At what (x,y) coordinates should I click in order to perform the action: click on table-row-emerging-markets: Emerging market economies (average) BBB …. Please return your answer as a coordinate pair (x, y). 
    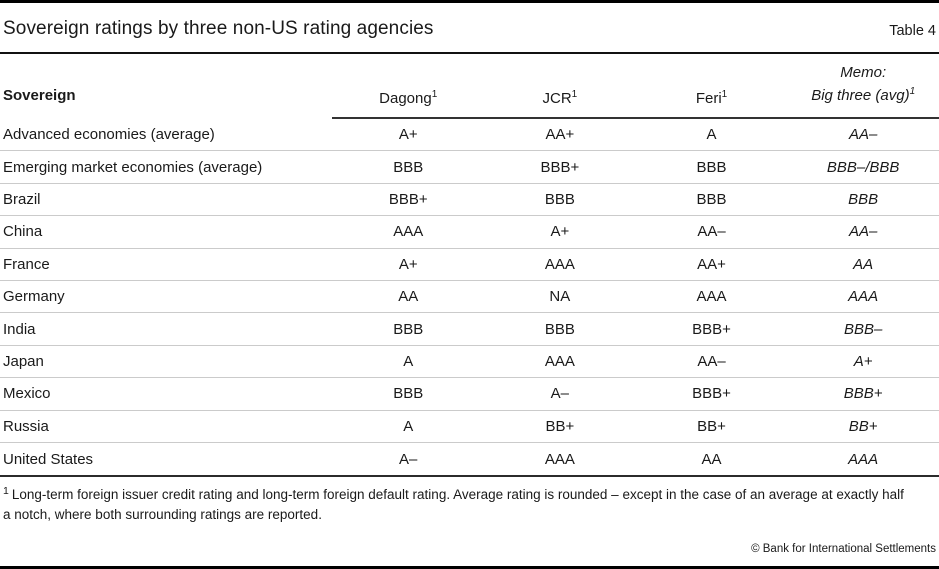
    Looking at the image, I should click on (469, 167).